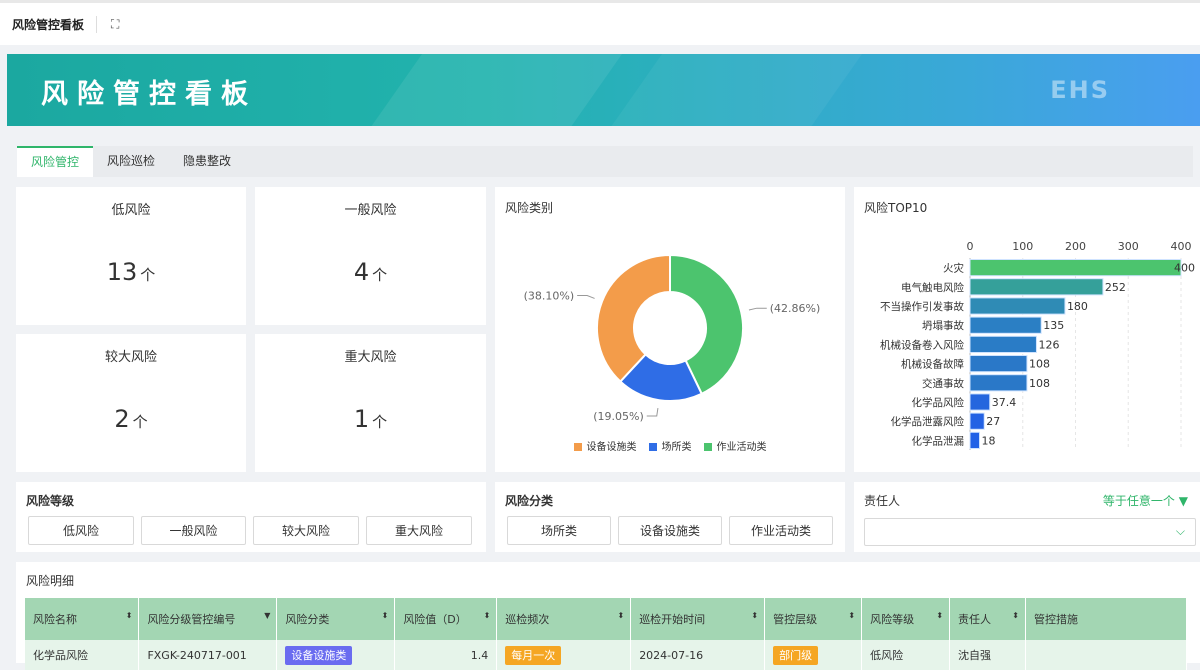 This screenshot has height=670, width=1200. I want to click on value-label: 18, so click(988, 440).